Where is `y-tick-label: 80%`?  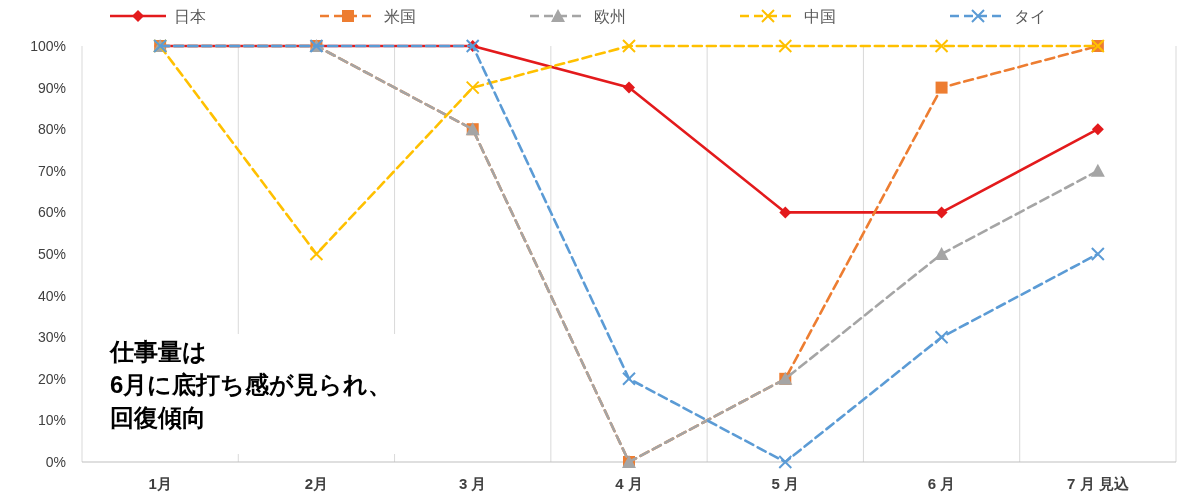 y-tick-label: 80% is located at coordinates (51, 129).